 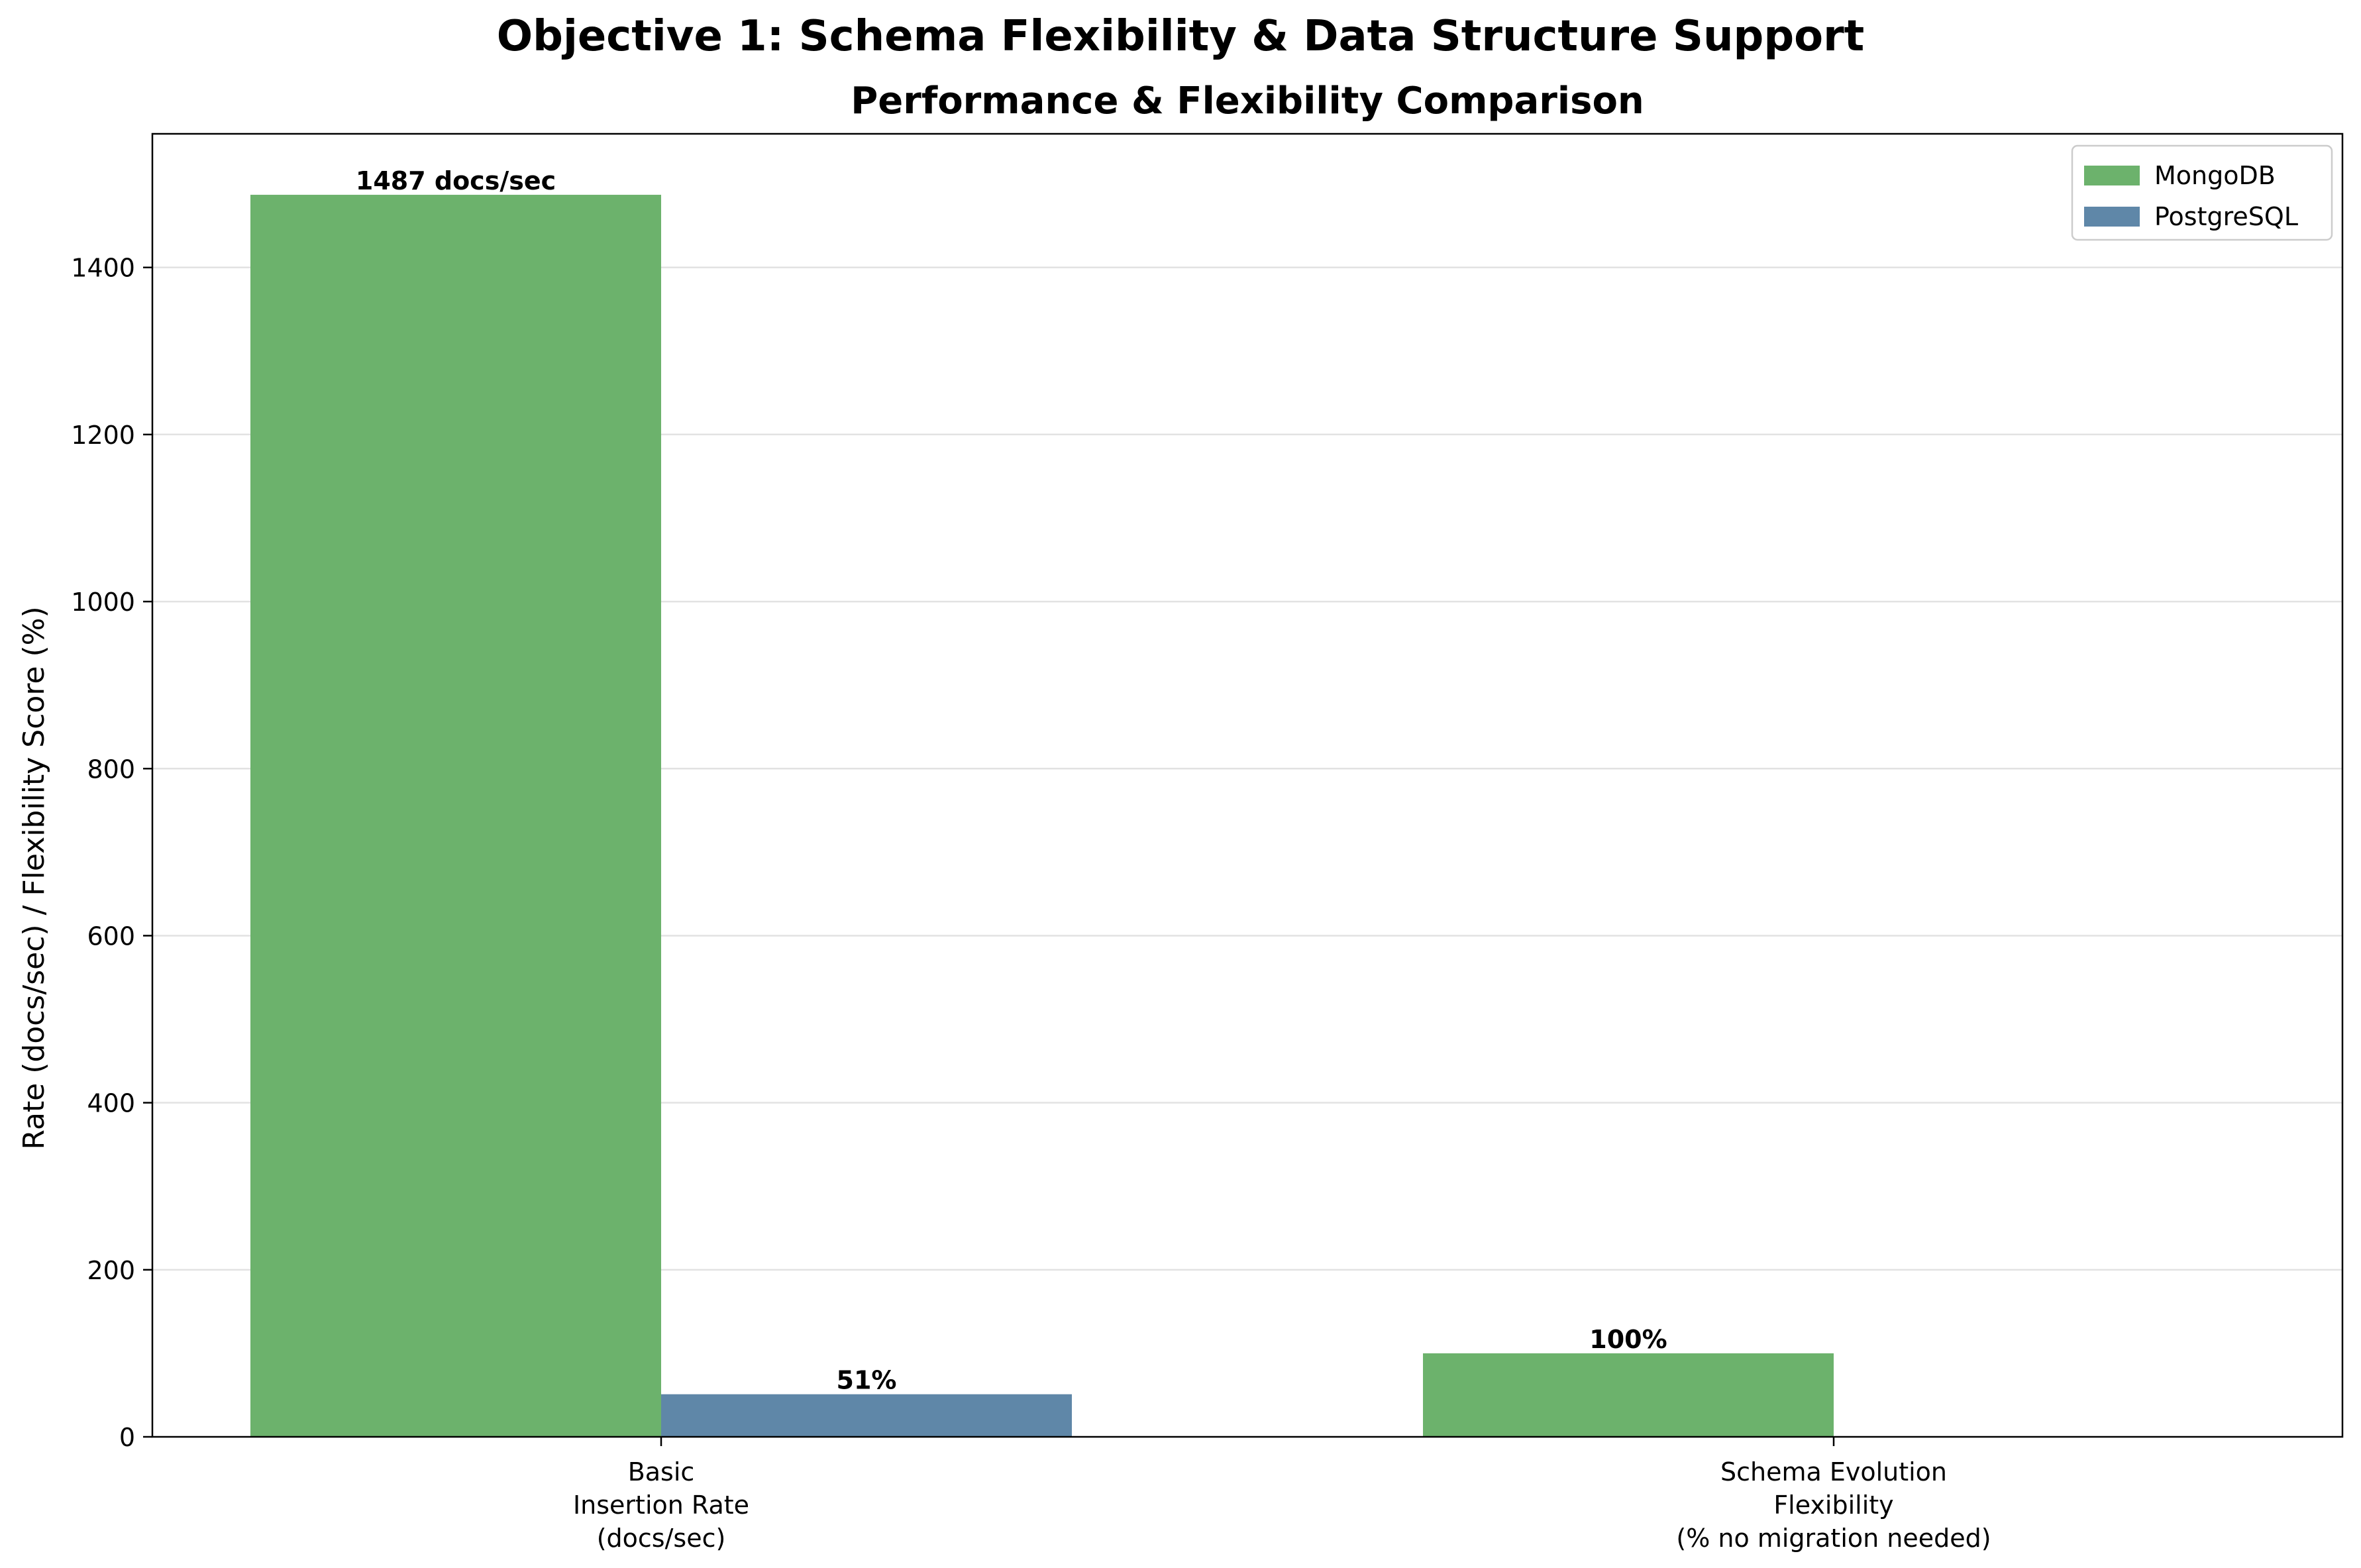 What do you see at coordinates (661, 1472) in the screenshot?
I see `x-tick-label: Basic` at bounding box center [661, 1472].